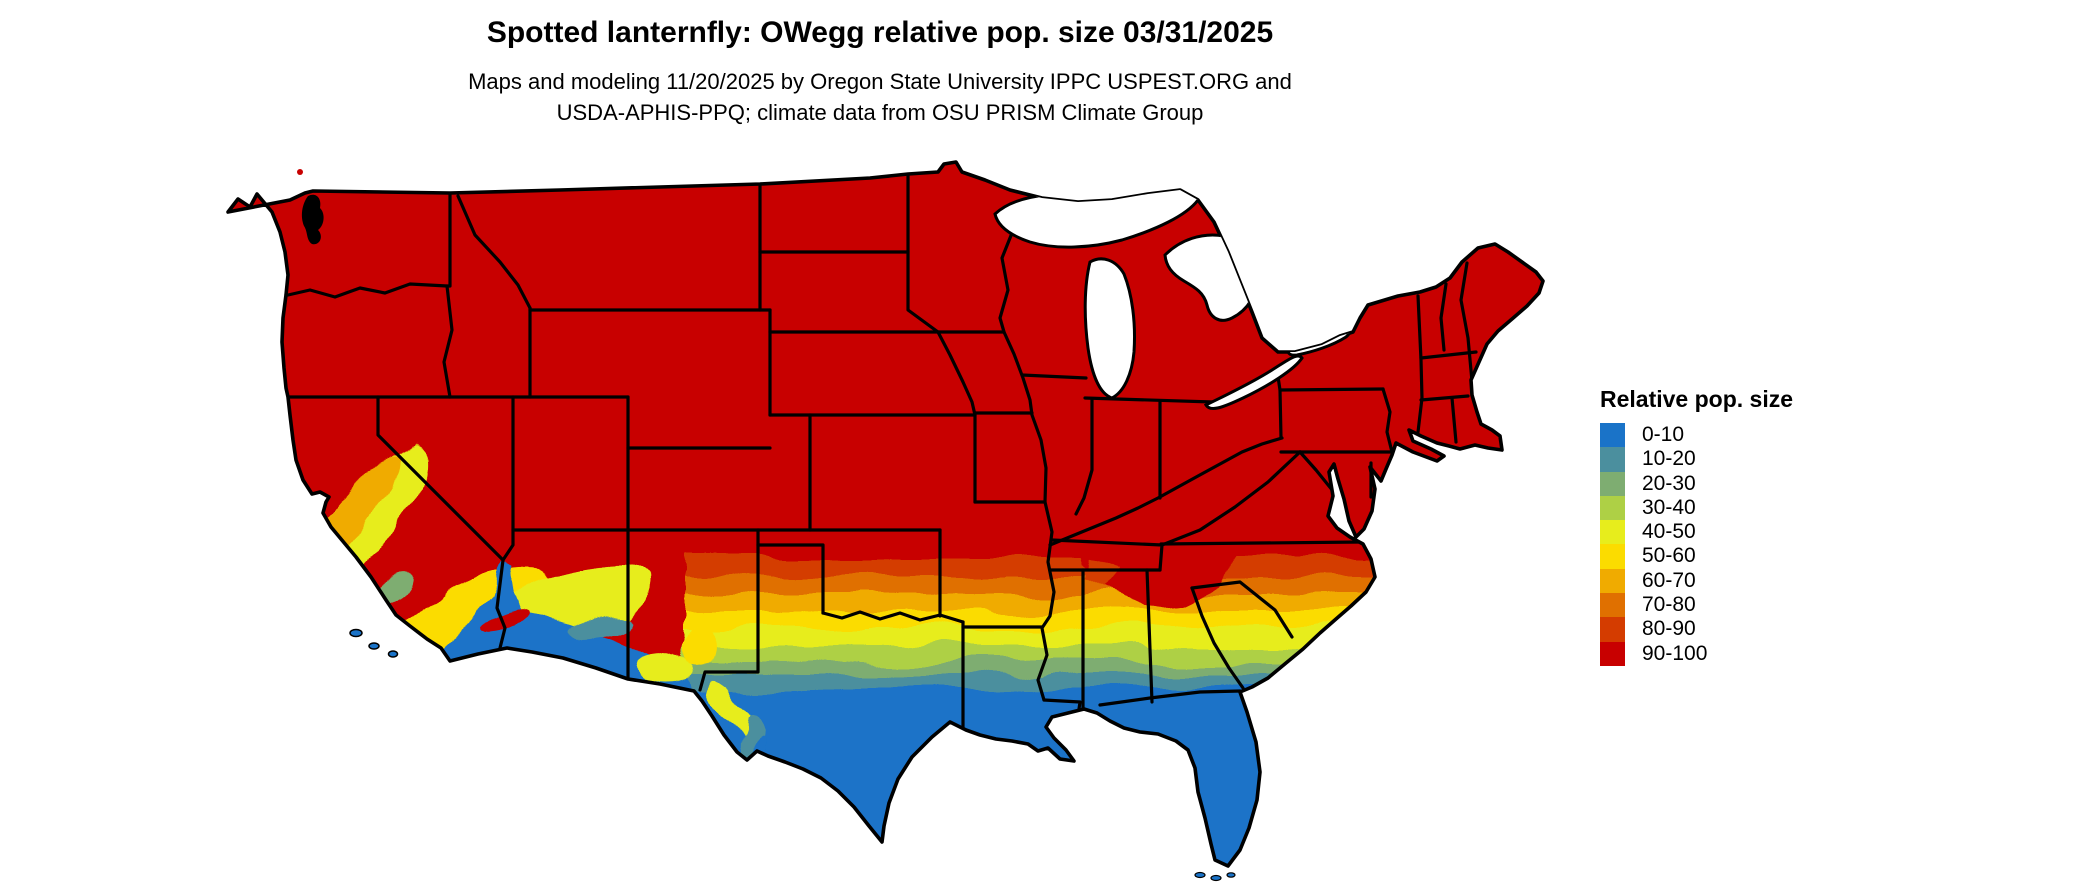 This screenshot has width=2100, height=892. I want to click on legend-label: 20-30, so click(1669, 483).